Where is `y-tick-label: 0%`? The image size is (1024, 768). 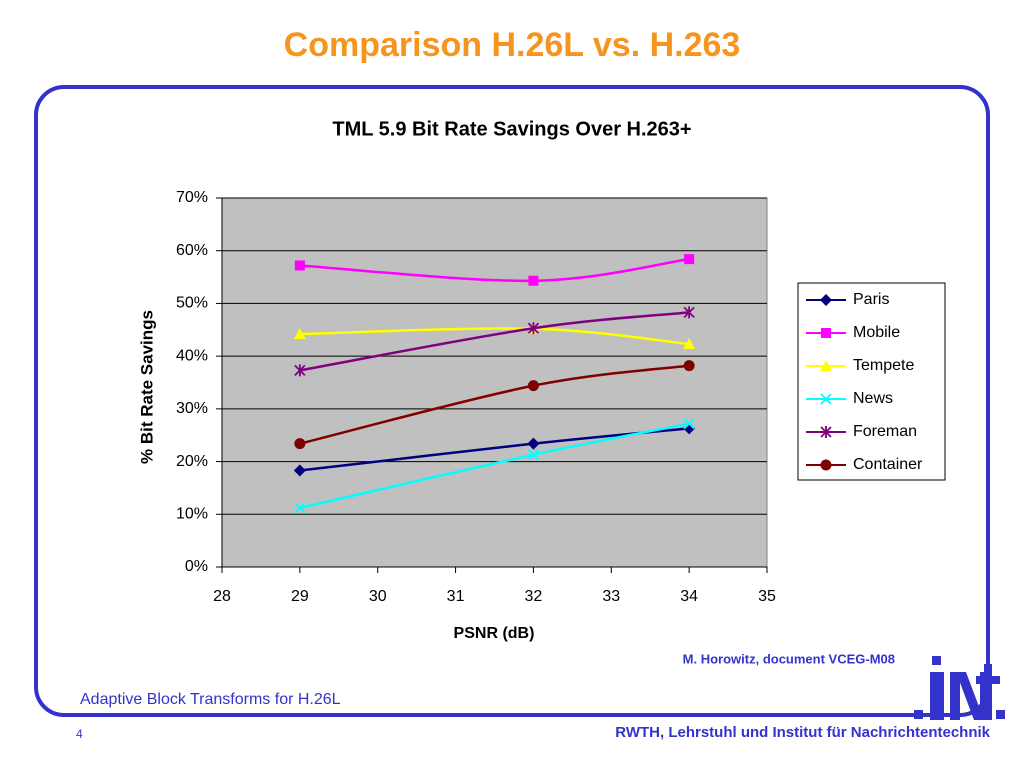
y-tick-label: 0% is located at coordinates (196, 566).